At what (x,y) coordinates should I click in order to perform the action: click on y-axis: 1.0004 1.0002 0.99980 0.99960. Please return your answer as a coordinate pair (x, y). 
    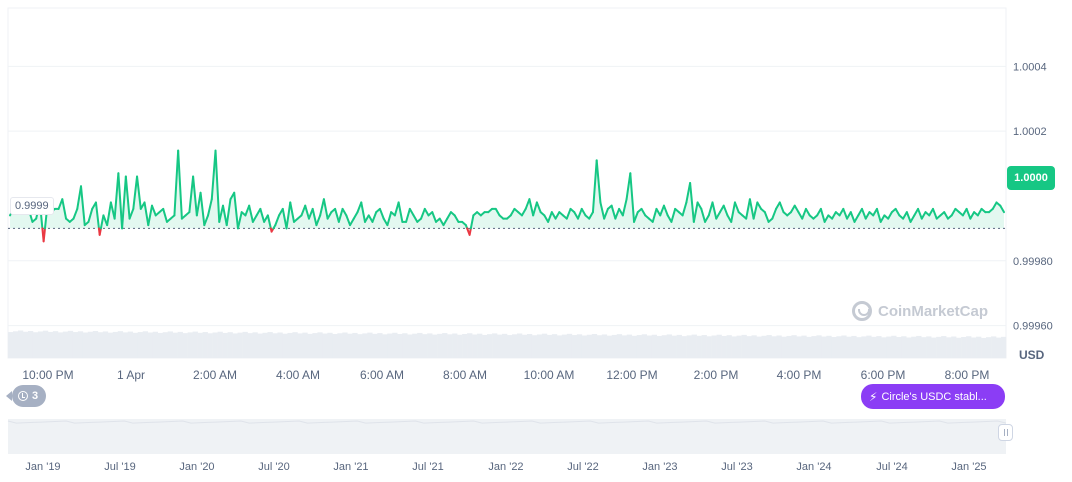
    Looking at the image, I should click on (1033, 196).